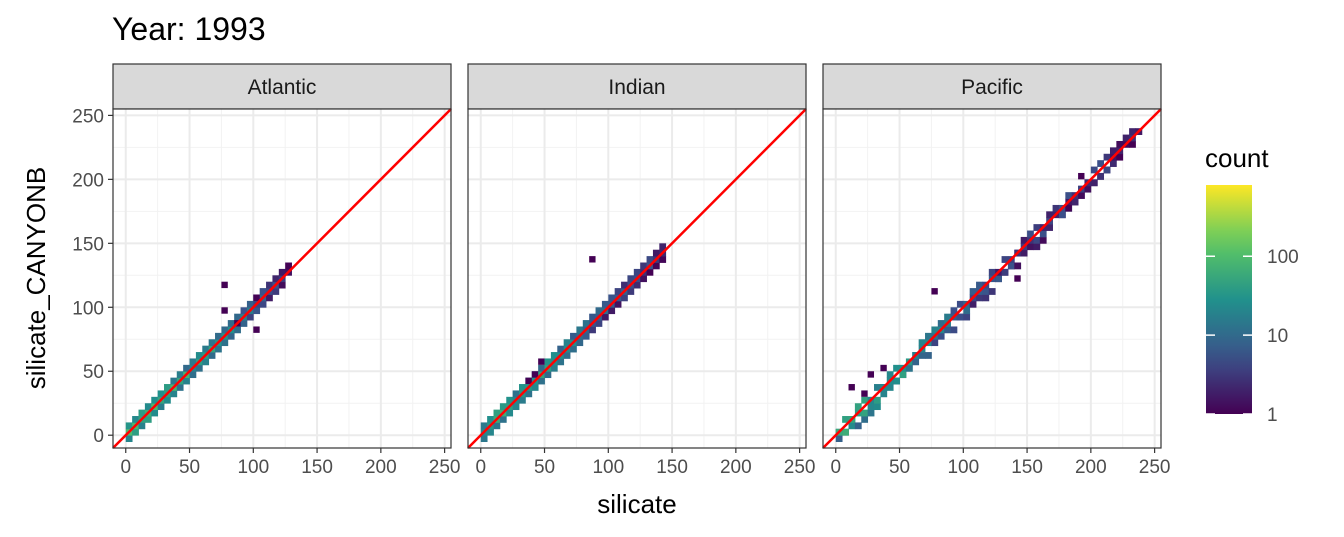 This screenshot has width=1344, height=537. Describe the element at coordinates (189, 467) in the screenshot. I see `x-tick-label: 50` at that location.